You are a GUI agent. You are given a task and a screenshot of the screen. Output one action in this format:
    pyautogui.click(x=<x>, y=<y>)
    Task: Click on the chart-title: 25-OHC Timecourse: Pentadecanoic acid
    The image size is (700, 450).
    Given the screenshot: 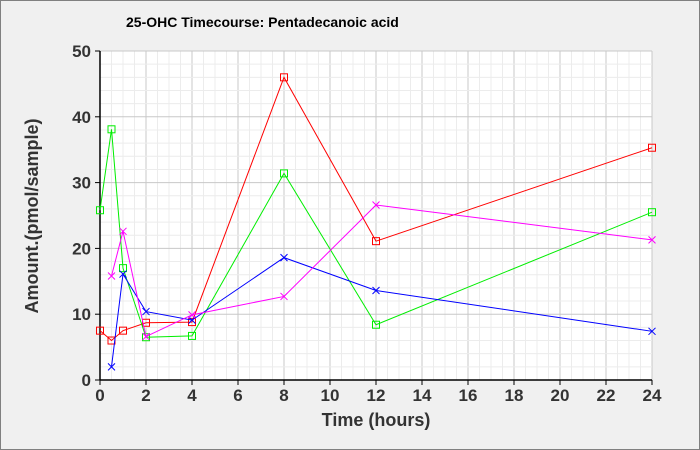 What is the action you would take?
    pyautogui.click(x=262, y=22)
    